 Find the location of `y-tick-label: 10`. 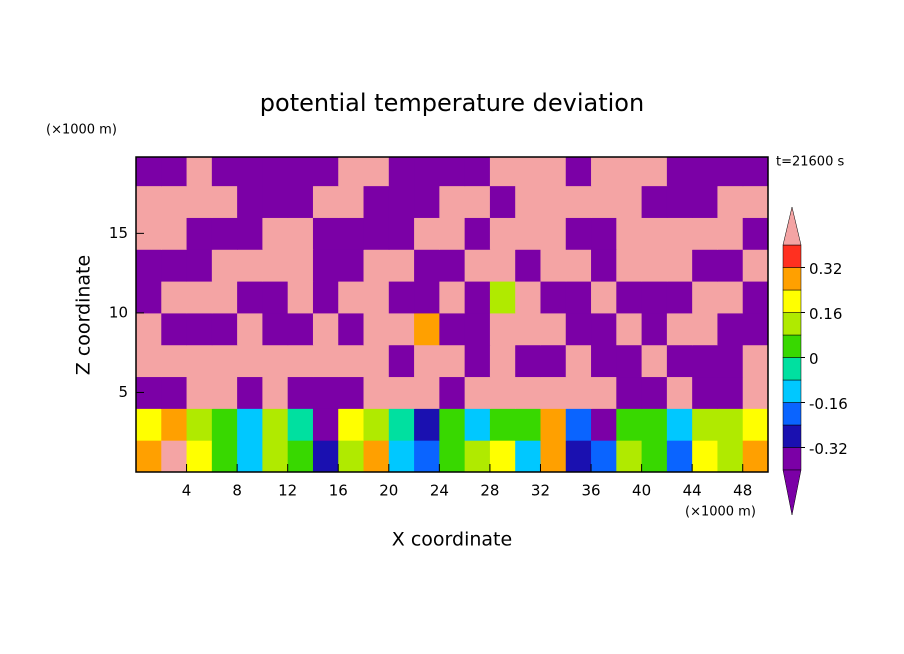

y-tick-label: 10 is located at coordinates (118, 312).